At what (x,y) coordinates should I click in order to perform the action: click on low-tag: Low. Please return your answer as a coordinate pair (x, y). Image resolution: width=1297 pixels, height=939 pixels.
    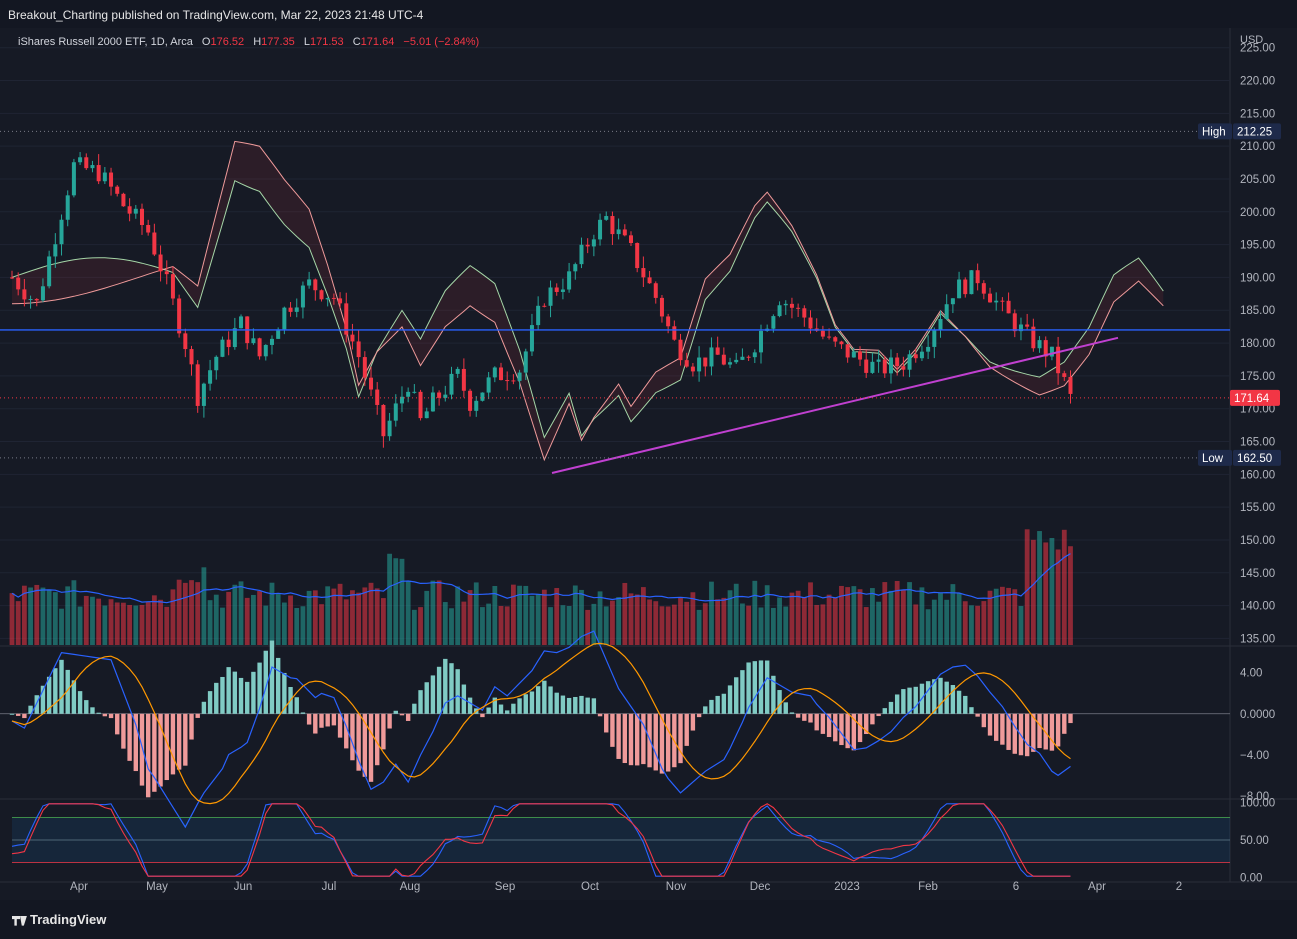
    Looking at the image, I should click on (1215, 457).